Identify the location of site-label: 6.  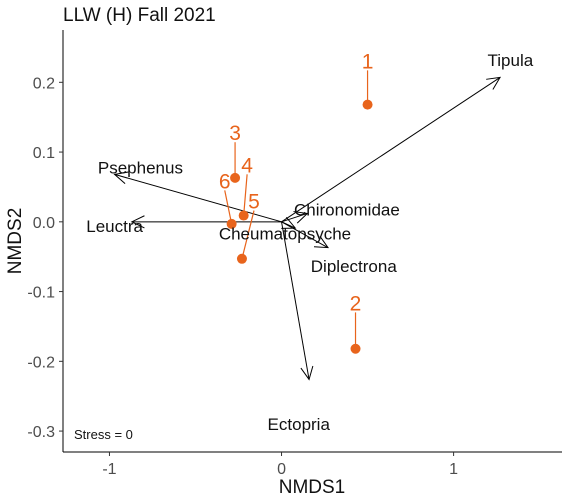
(225, 181).